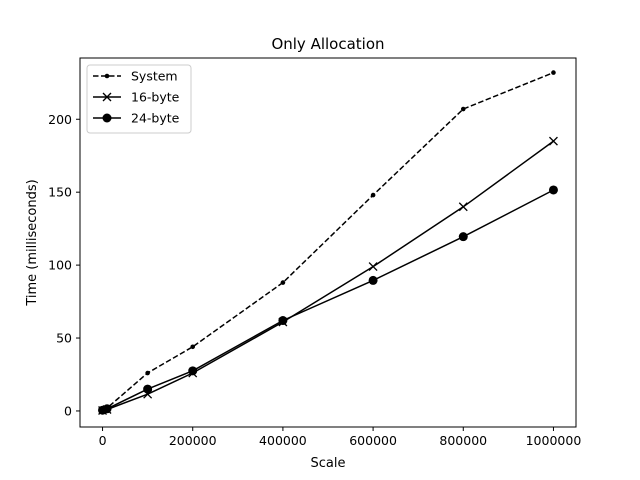  What do you see at coordinates (107, 76) in the screenshot?
I see `legend-marker-system` at bounding box center [107, 76].